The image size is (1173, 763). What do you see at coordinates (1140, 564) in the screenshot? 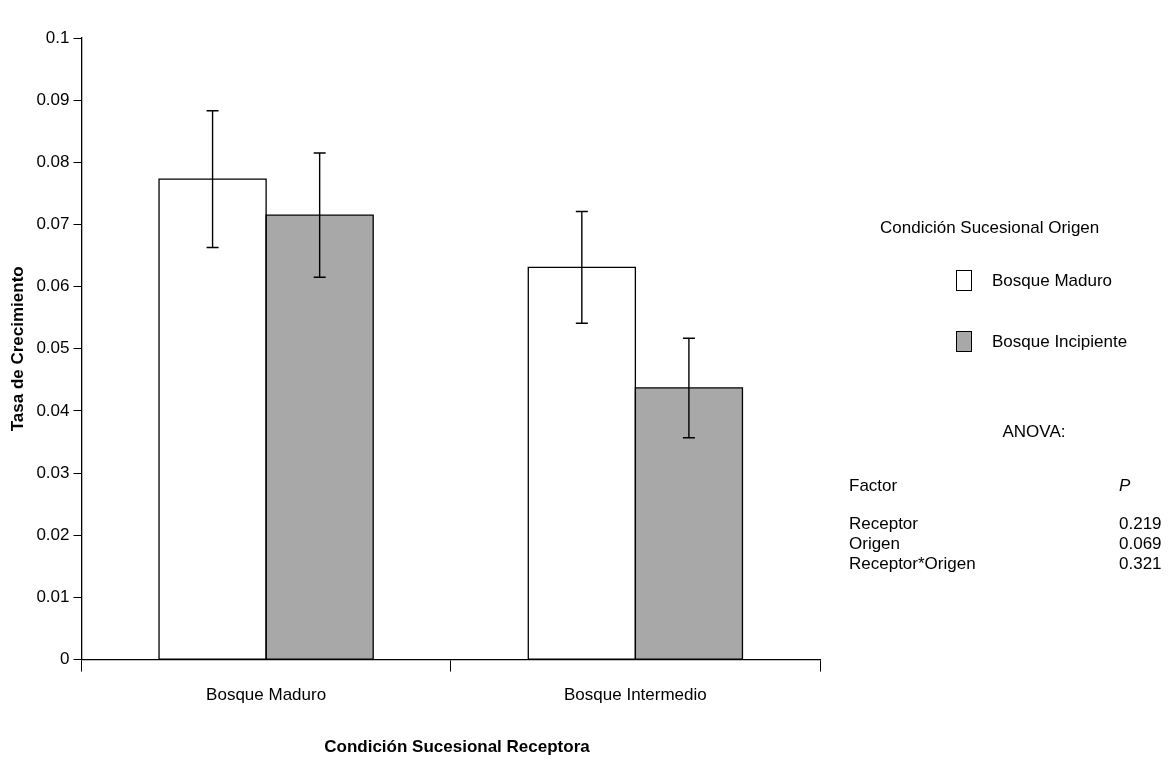
I see `text: 0.321` at bounding box center [1140, 564].